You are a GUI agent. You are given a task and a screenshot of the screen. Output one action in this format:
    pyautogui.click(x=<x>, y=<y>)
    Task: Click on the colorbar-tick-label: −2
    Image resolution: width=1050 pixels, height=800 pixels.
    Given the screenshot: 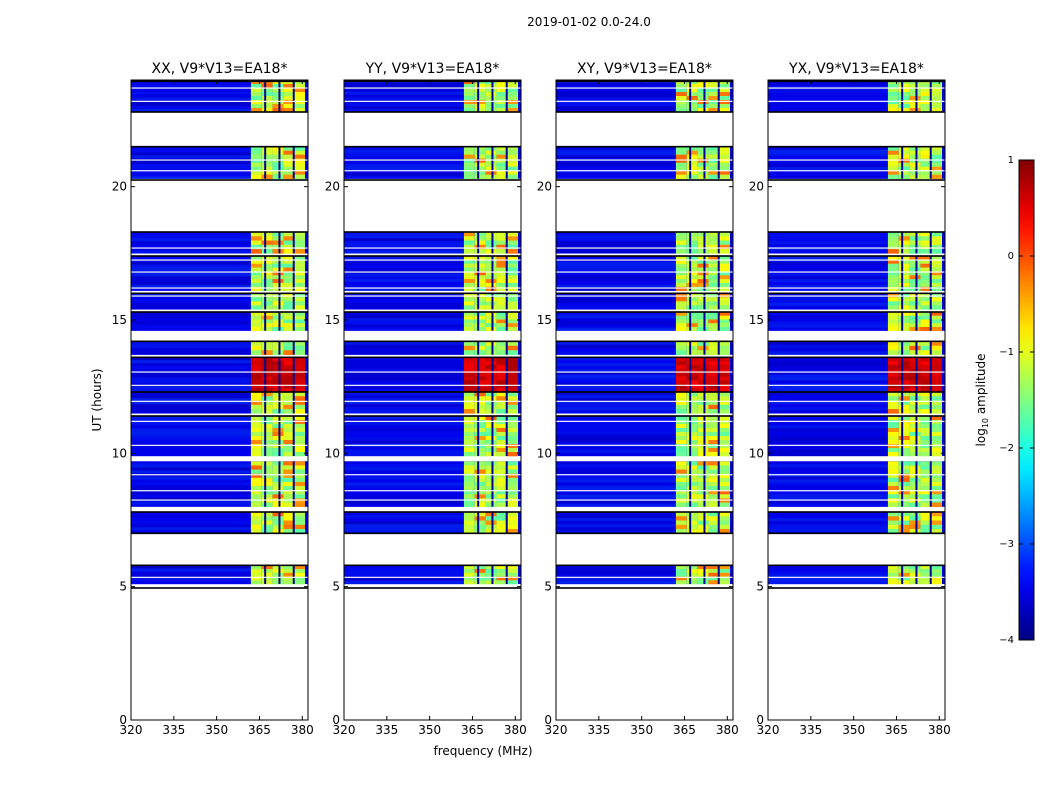 What is the action you would take?
    pyautogui.click(x=1006, y=448)
    